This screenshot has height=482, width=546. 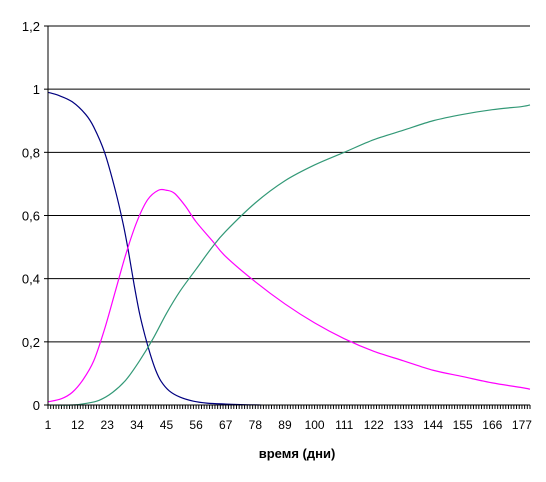 I want to click on y-axis-ticks: 0 0,2 0,4 0,6 0,8 1 1,2, so click(x=35, y=216).